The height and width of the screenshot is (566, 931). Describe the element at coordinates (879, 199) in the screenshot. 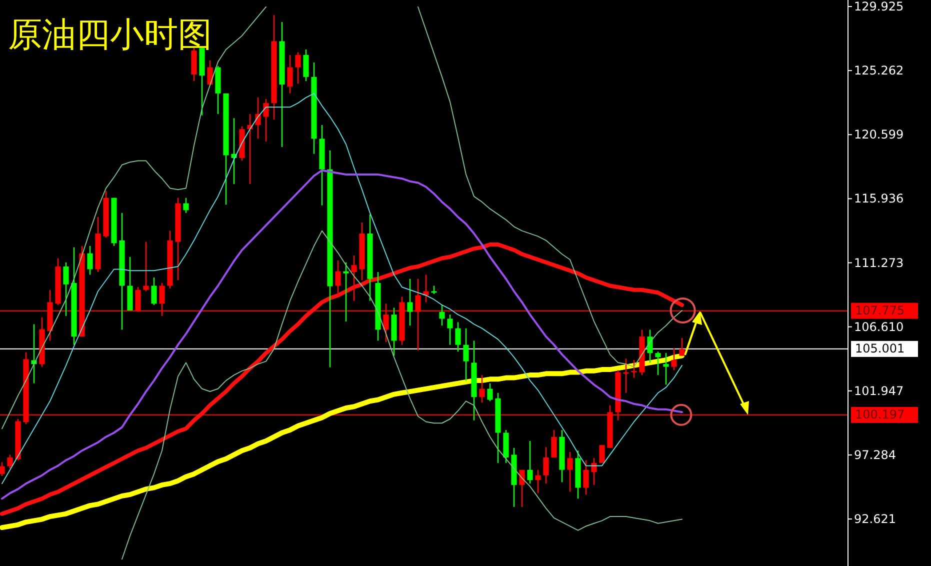

I see `y-tick-label: 115.936` at that location.